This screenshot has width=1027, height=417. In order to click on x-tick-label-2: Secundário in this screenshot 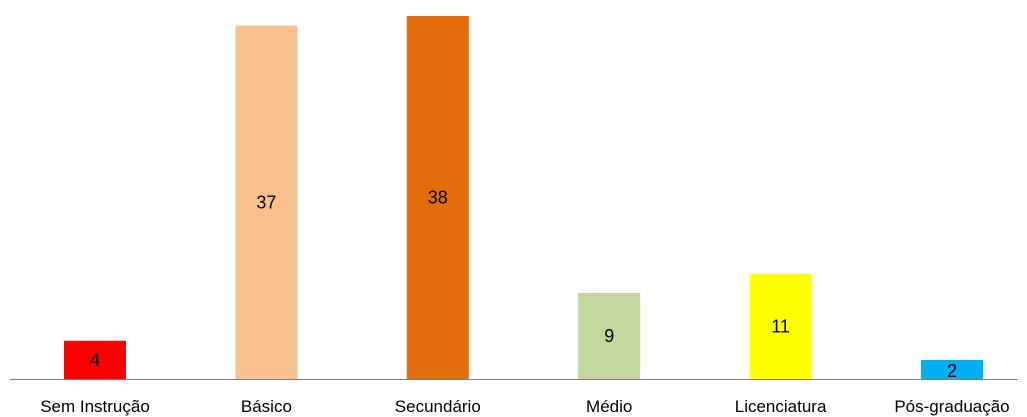, I will do `click(438, 406)`.